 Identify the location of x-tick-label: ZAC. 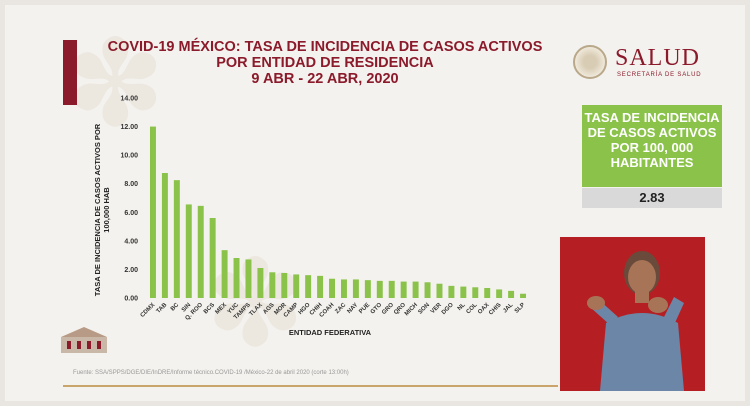
(340, 308).